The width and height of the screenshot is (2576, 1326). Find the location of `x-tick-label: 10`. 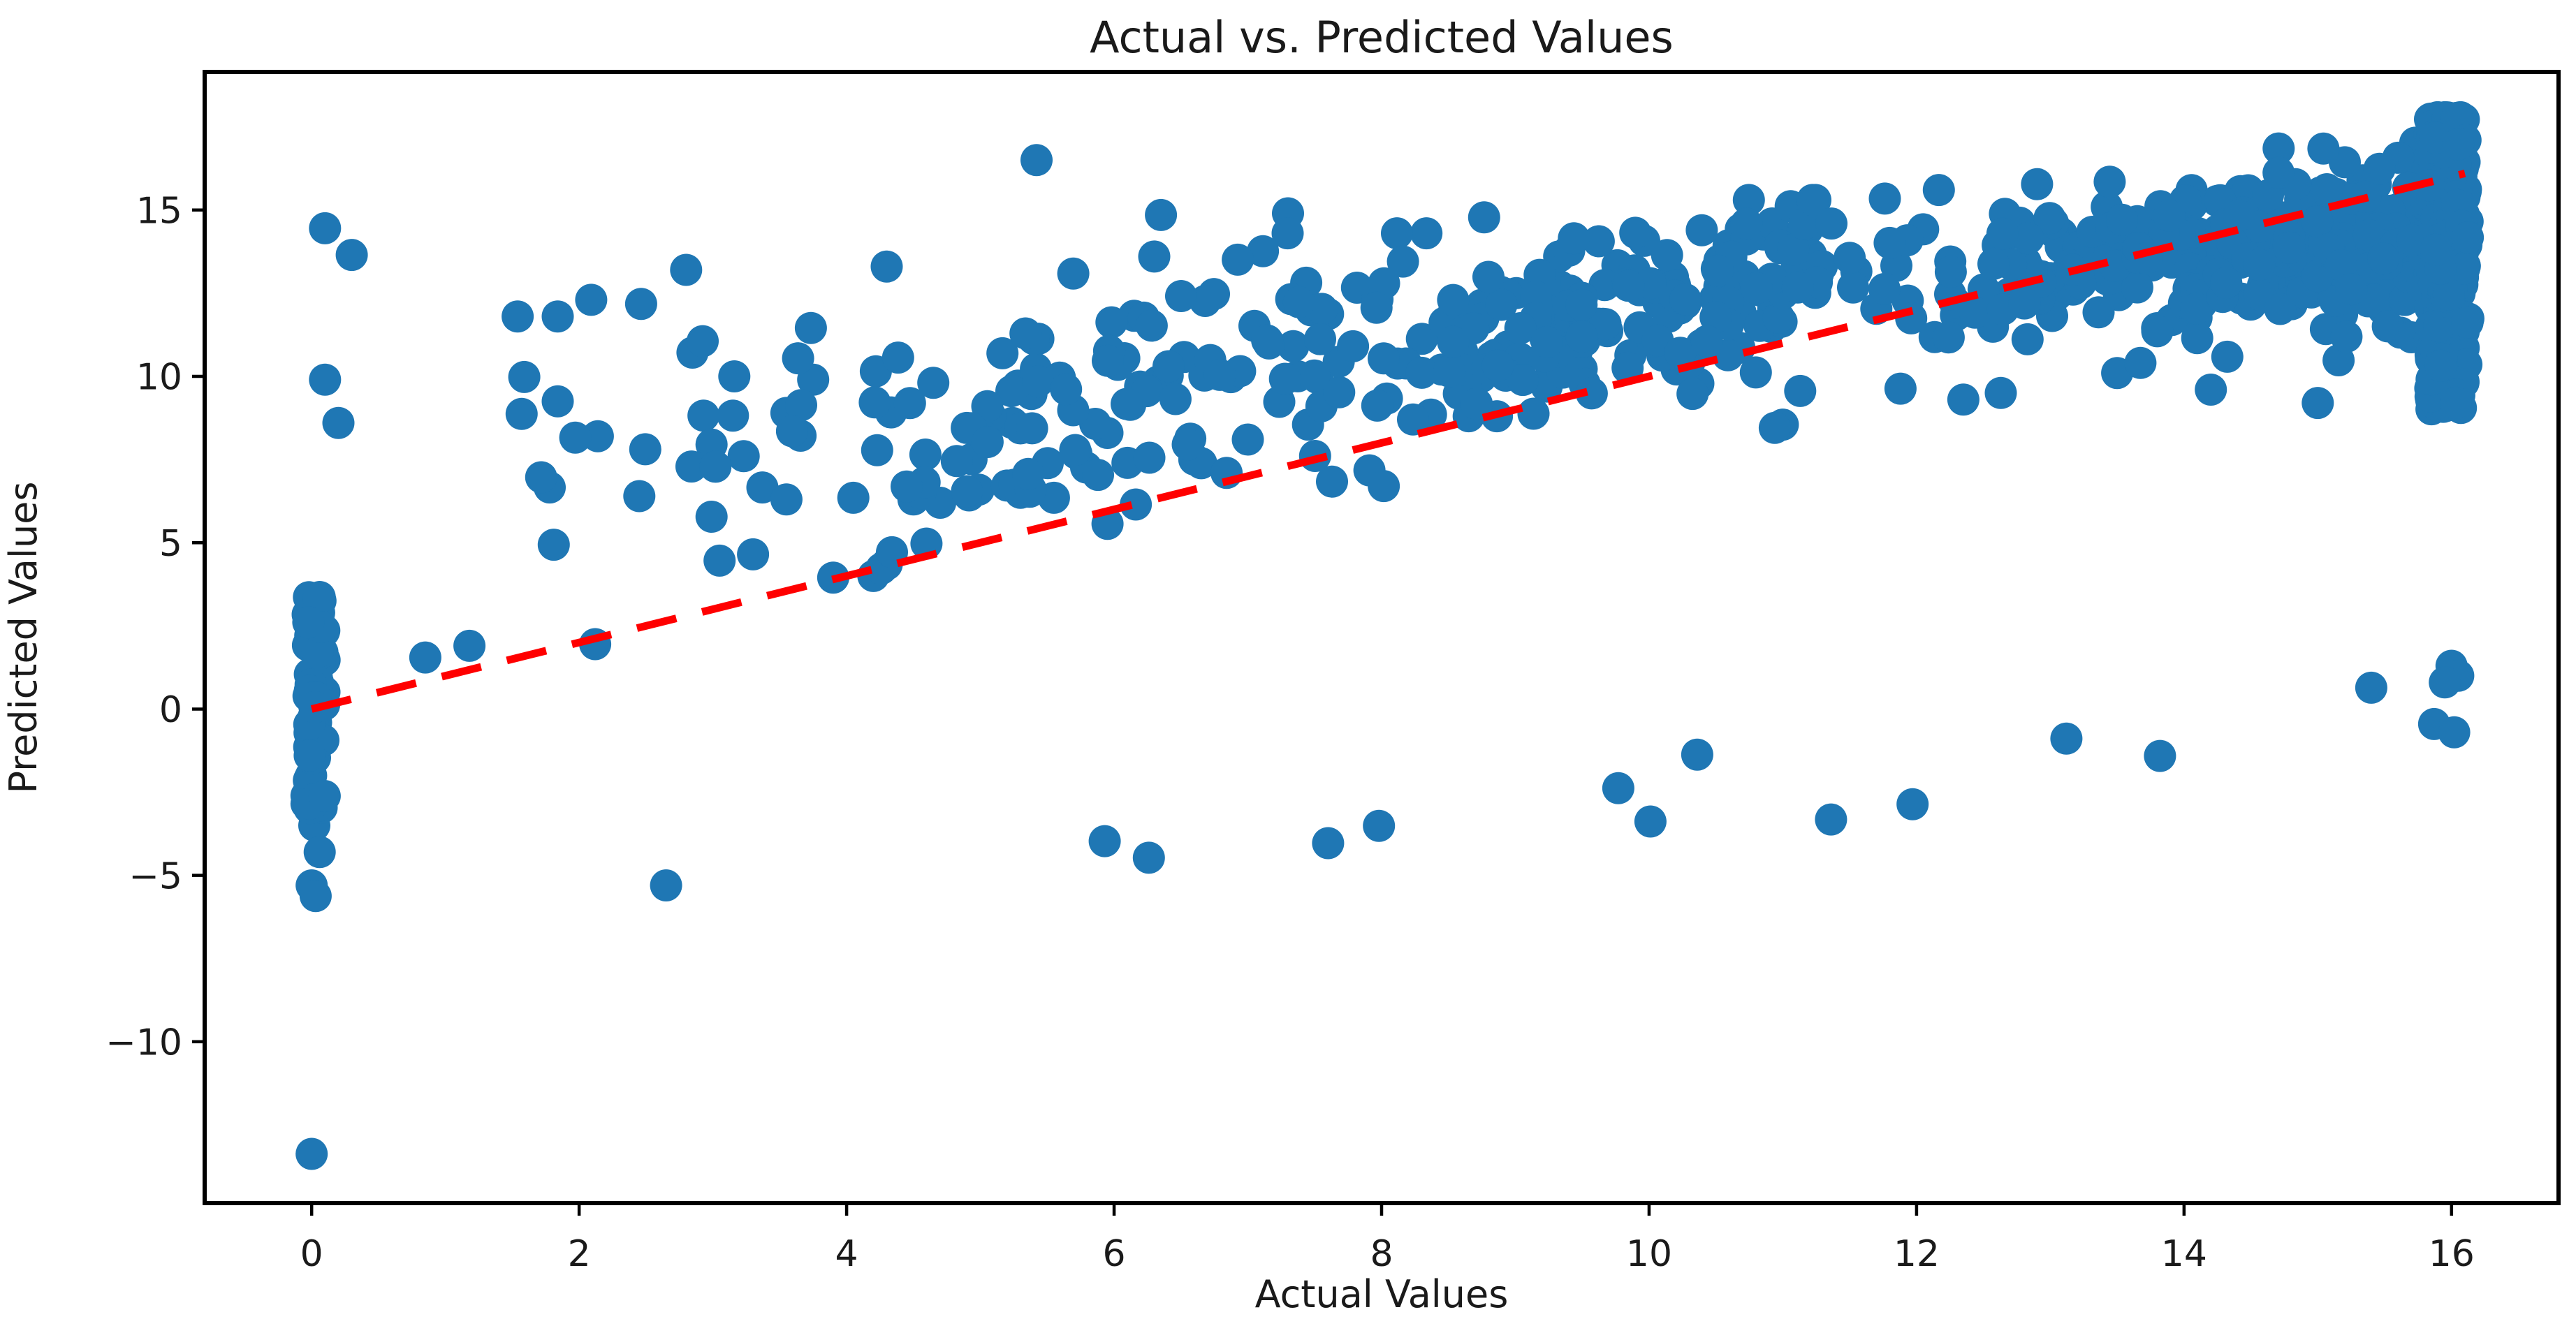

x-tick-label: 10 is located at coordinates (1649, 1254).